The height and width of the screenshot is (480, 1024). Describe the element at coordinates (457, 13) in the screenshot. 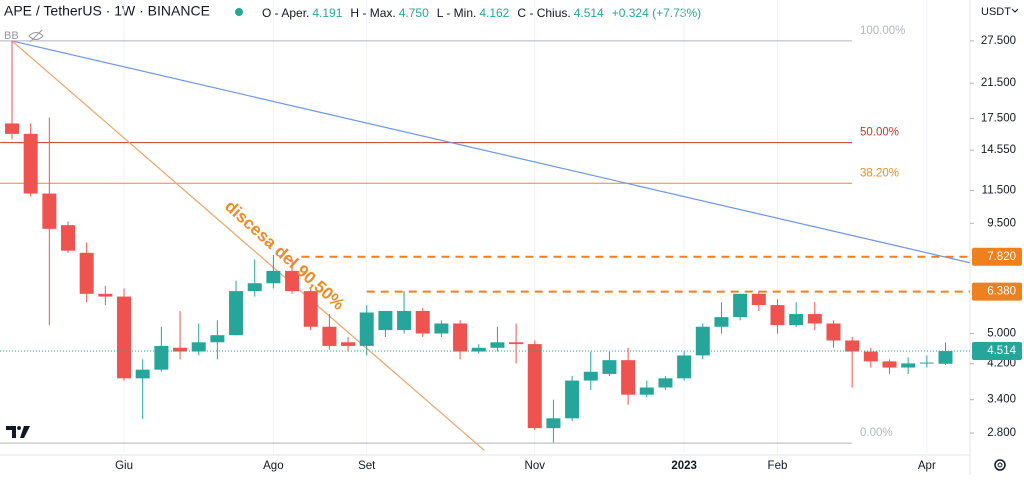

I see `ohlc-name: L - Min.` at that location.